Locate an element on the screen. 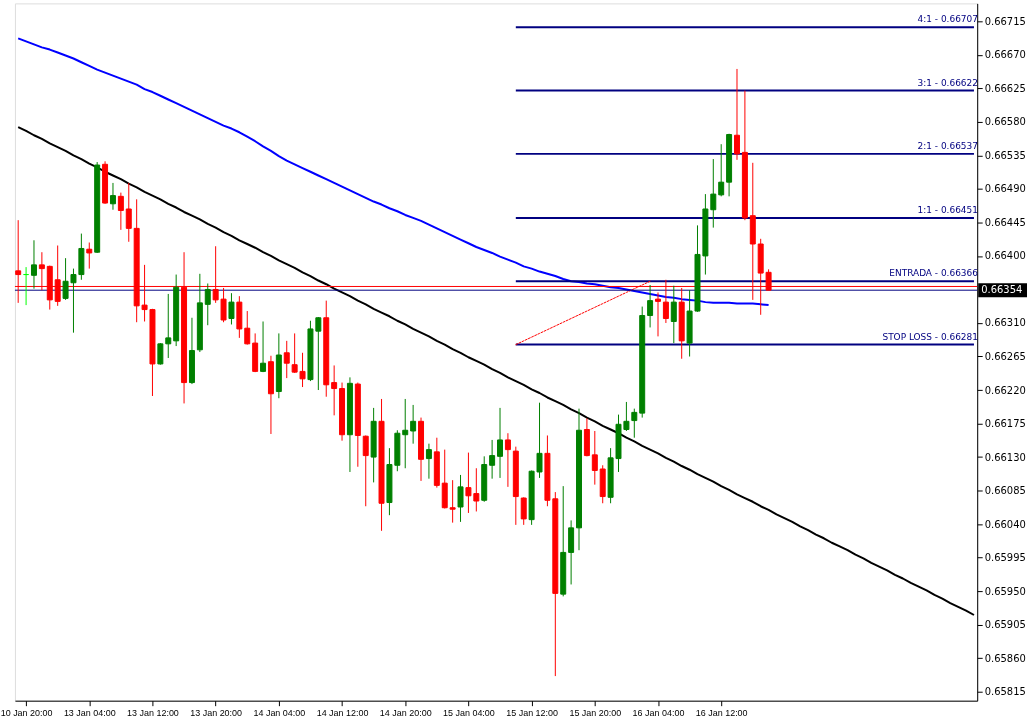 Image resolution: width=1029 pixels, height=728 pixels. series-label: 2:1 - 0.66537 is located at coordinates (947, 145).